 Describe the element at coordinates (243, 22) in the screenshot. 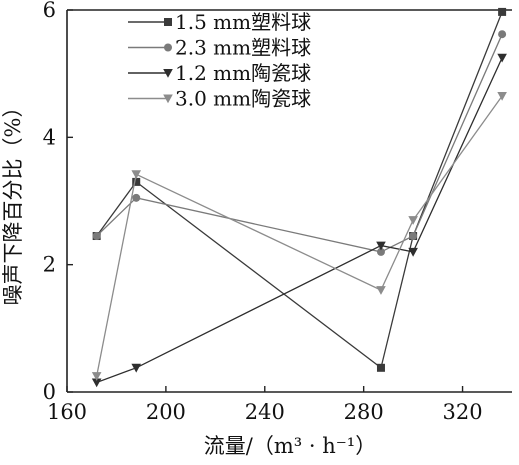

I see `legend-label: 1.5 mm塑料球` at that location.